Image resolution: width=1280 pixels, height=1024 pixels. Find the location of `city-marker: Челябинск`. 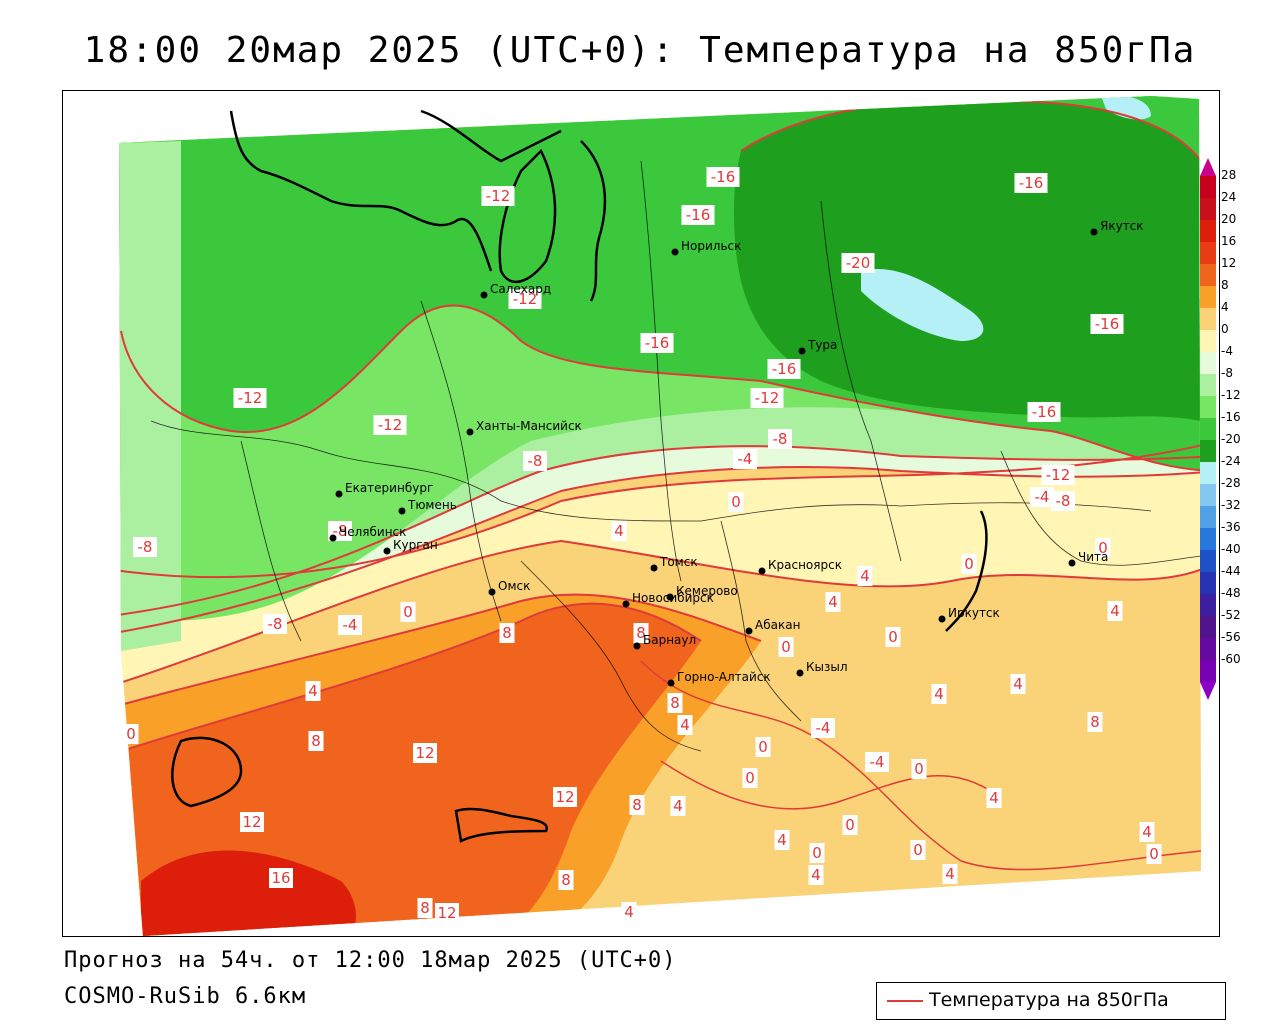

city-marker: Челябинск is located at coordinates (368, 533).